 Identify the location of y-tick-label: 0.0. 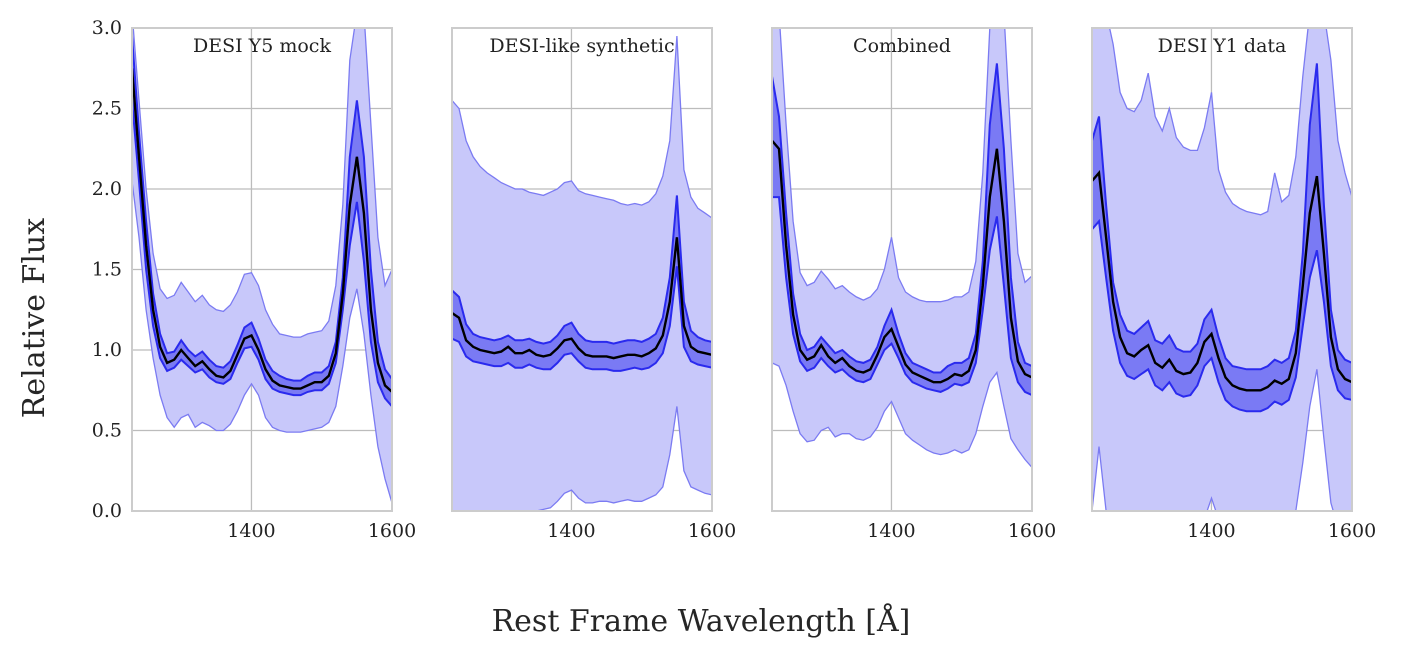
(107, 511).